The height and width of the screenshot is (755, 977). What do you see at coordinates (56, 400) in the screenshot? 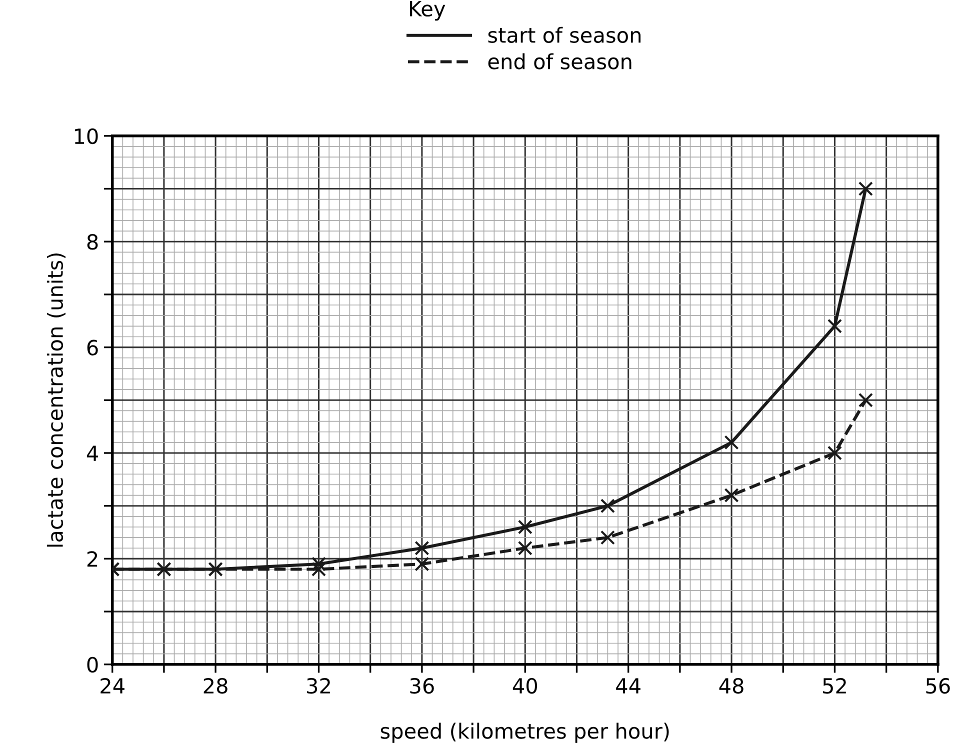
I see `y-axis-title: lactate concentration (units)` at bounding box center [56, 400].